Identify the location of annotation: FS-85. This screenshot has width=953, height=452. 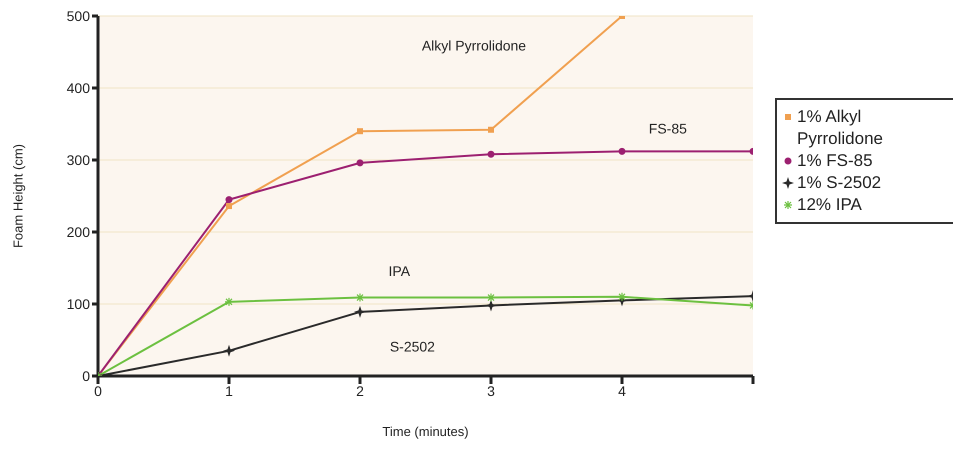
(668, 128).